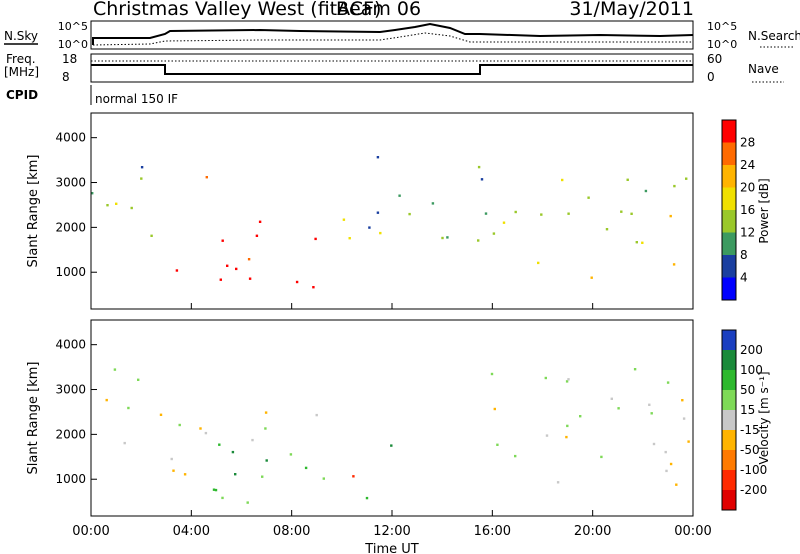 The height and width of the screenshot is (554, 800). I want to click on velocity-colorbar-tick-label: -200, so click(753, 490).